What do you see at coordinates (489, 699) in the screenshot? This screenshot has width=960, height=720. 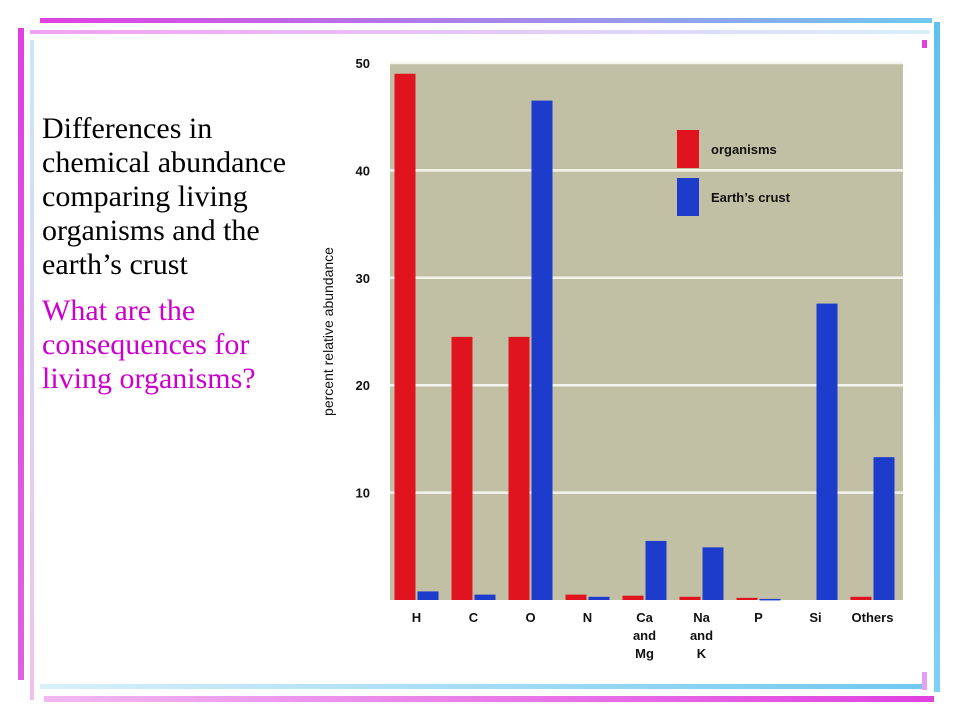 I see `bottom-frame-bar-inner` at bounding box center [489, 699].